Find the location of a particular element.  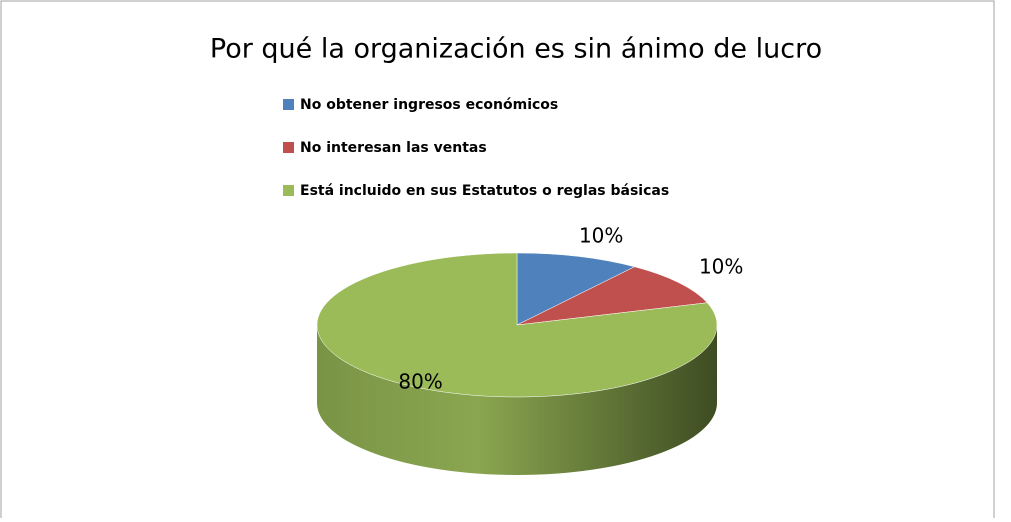

data-label: 80% is located at coordinates (420, 381).